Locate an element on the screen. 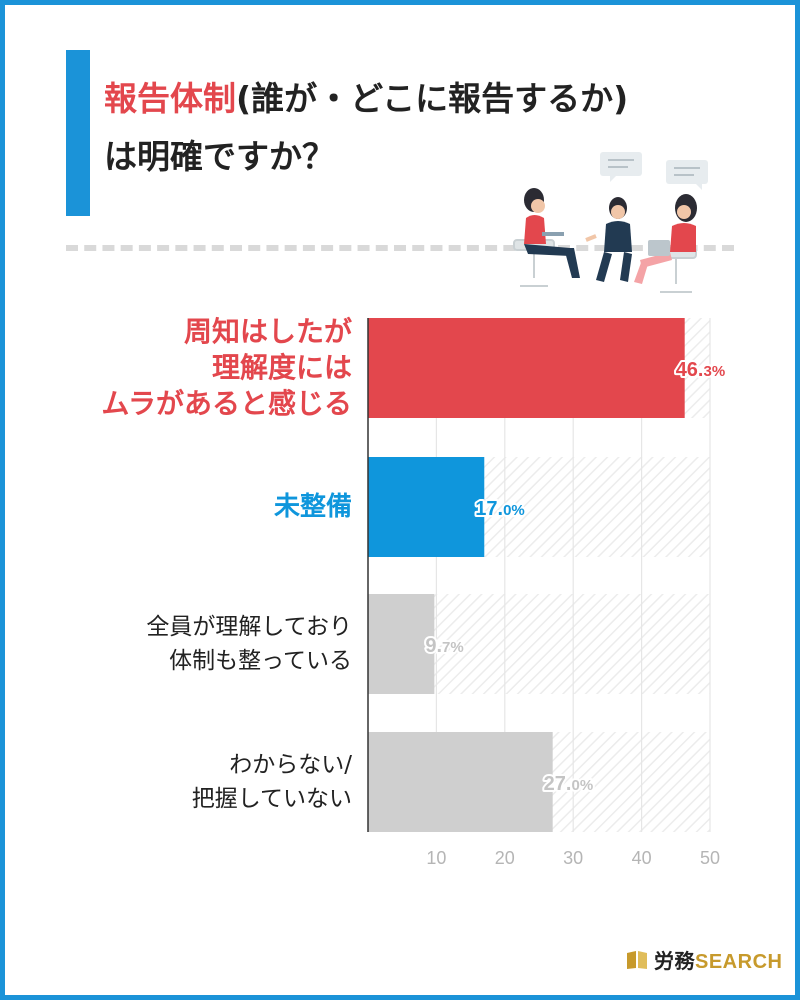  x-tick-label-30: 30 is located at coordinates (573, 858).